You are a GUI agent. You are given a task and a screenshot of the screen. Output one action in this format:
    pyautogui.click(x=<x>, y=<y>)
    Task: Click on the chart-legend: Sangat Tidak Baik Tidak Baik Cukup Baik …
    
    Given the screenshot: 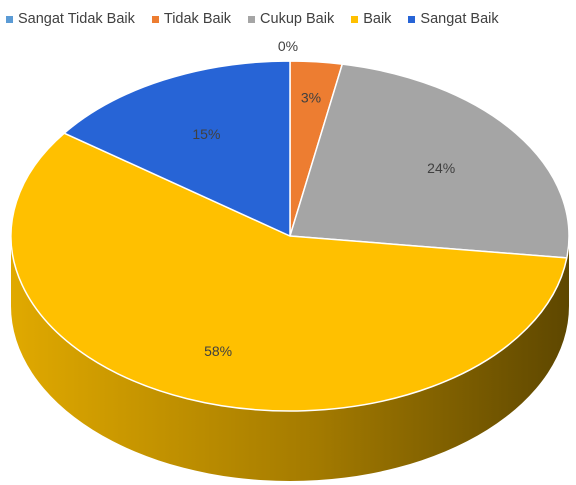 What is the action you would take?
    pyautogui.click(x=289, y=19)
    